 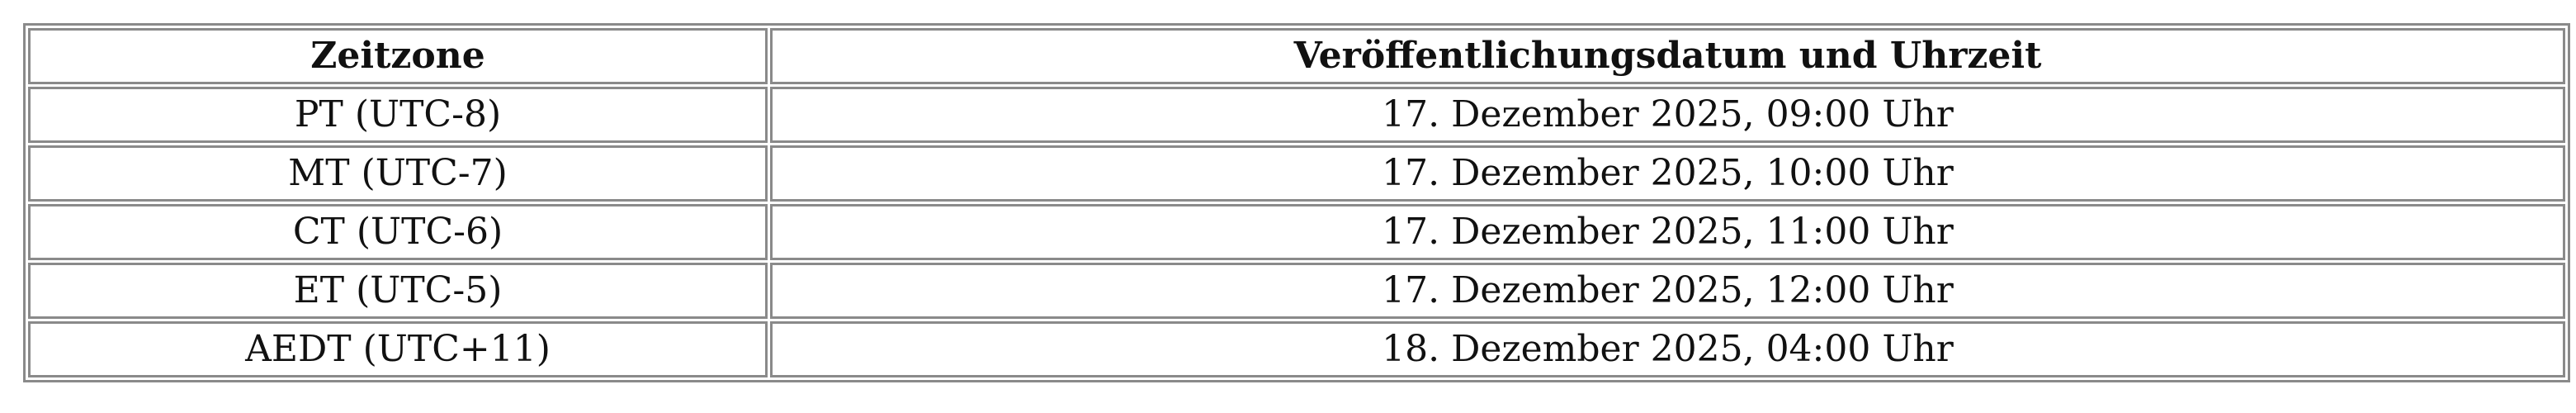 What do you see at coordinates (1667, 56) in the screenshot?
I see `header-release-datetime: Veröffentlichungsdatum und Uhrzeit` at bounding box center [1667, 56].